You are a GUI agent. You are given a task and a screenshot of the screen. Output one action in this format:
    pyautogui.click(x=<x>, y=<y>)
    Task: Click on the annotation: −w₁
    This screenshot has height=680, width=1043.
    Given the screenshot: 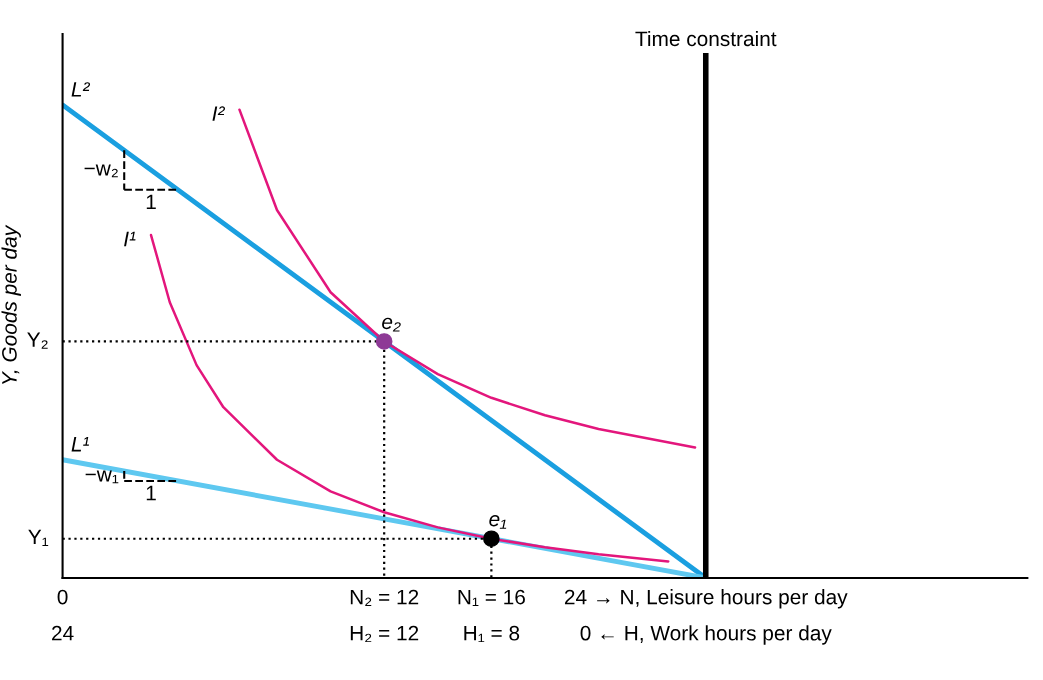 What is the action you would take?
    pyautogui.click(x=102, y=477)
    